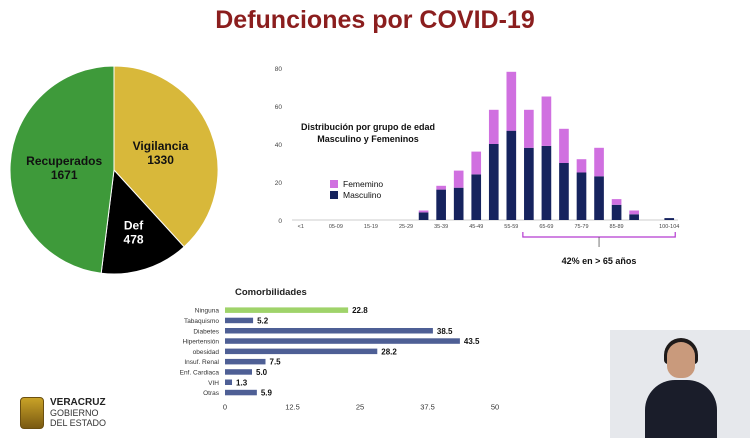  I want to click on government-logo: VERACRUZ GOBIERNO DEL ESTADO, so click(63, 413).